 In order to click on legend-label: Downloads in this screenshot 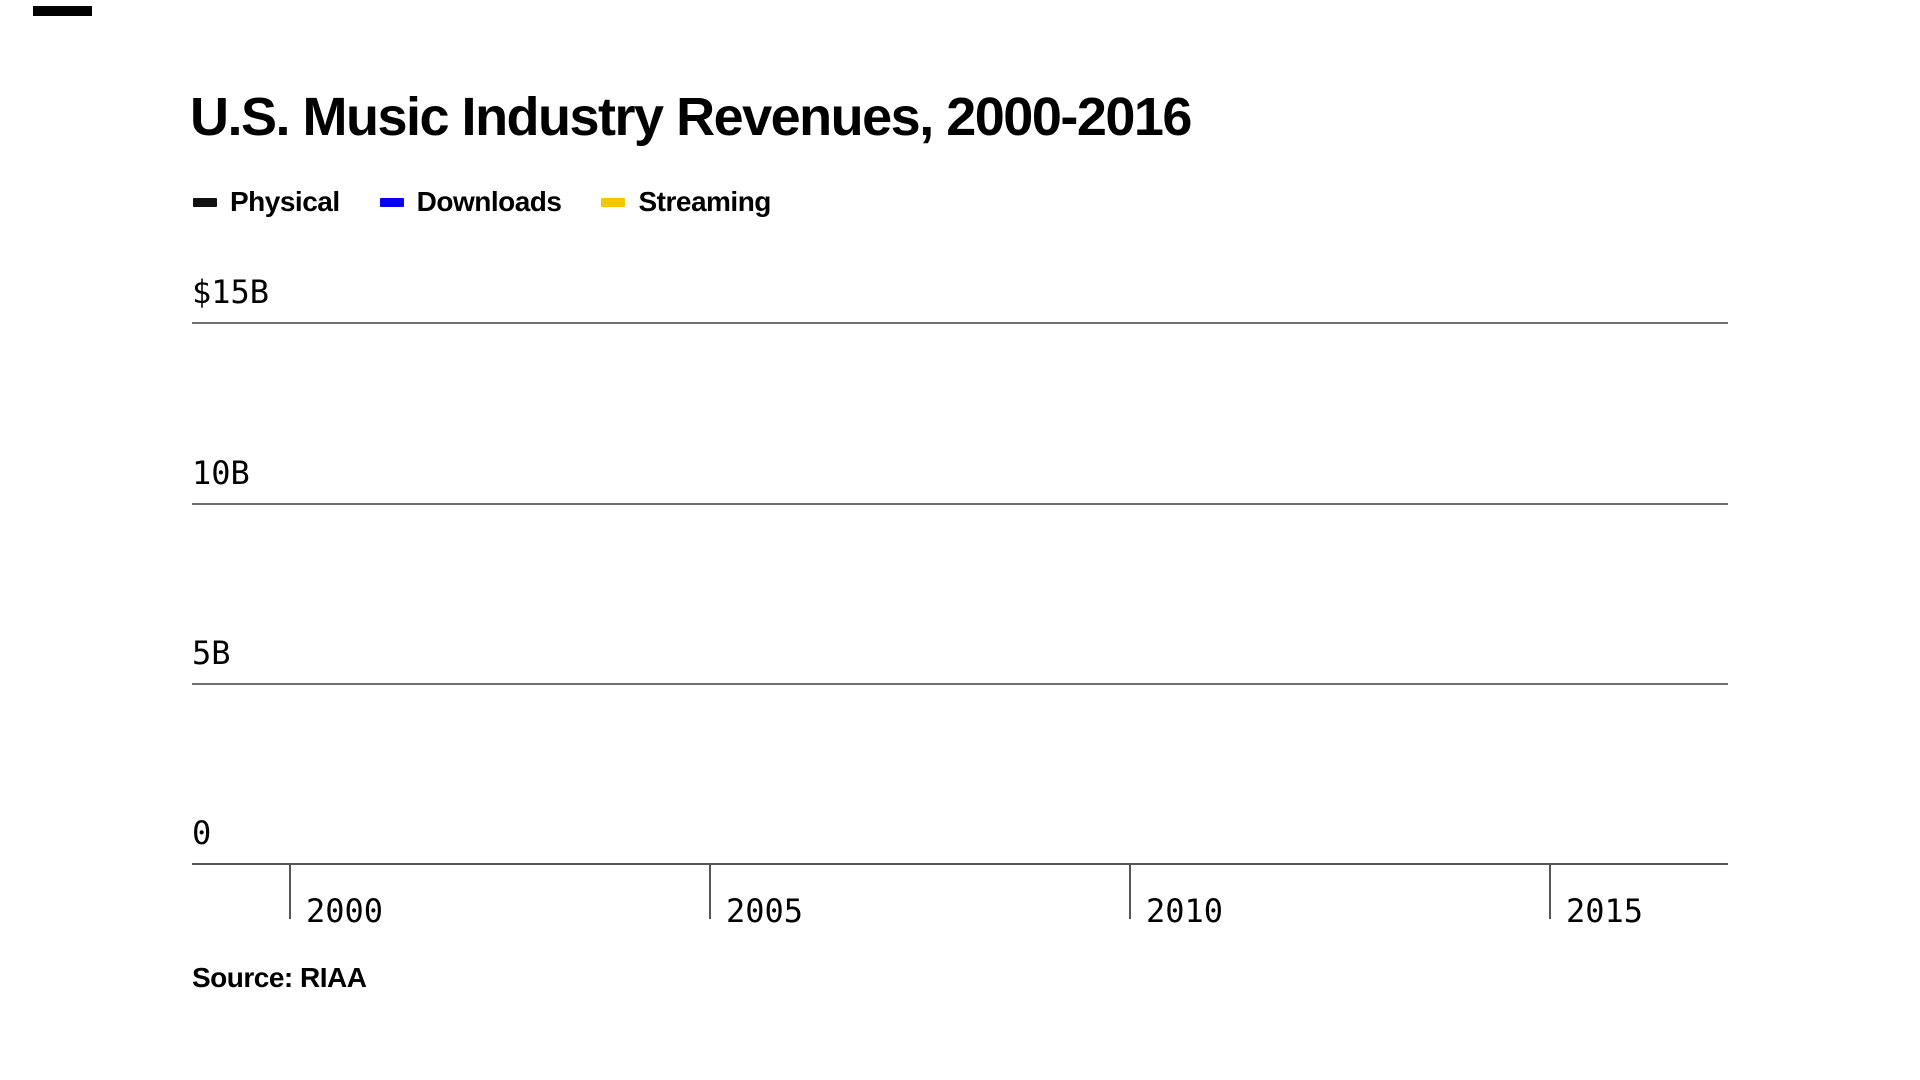, I will do `click(489, 201)`.